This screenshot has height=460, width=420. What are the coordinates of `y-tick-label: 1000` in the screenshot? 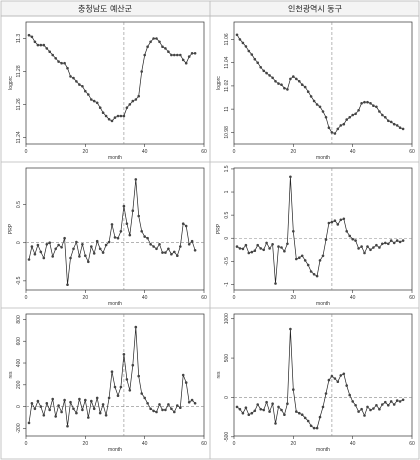 It's located at (227, 318).